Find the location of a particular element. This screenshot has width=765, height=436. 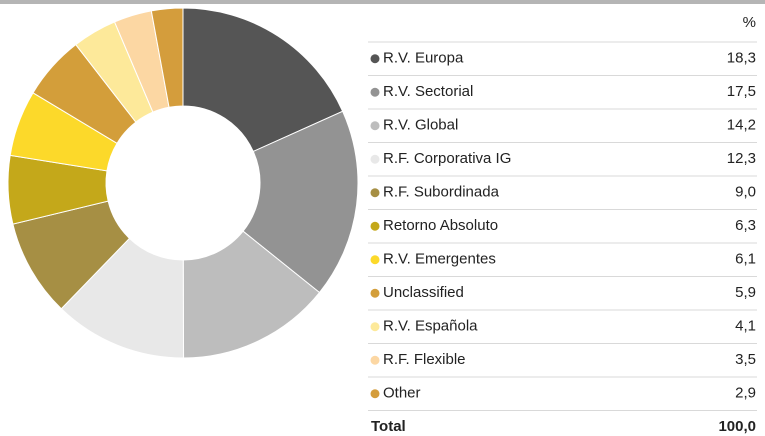

legend-label: R.V. Española is located at coordinates (430, 326).